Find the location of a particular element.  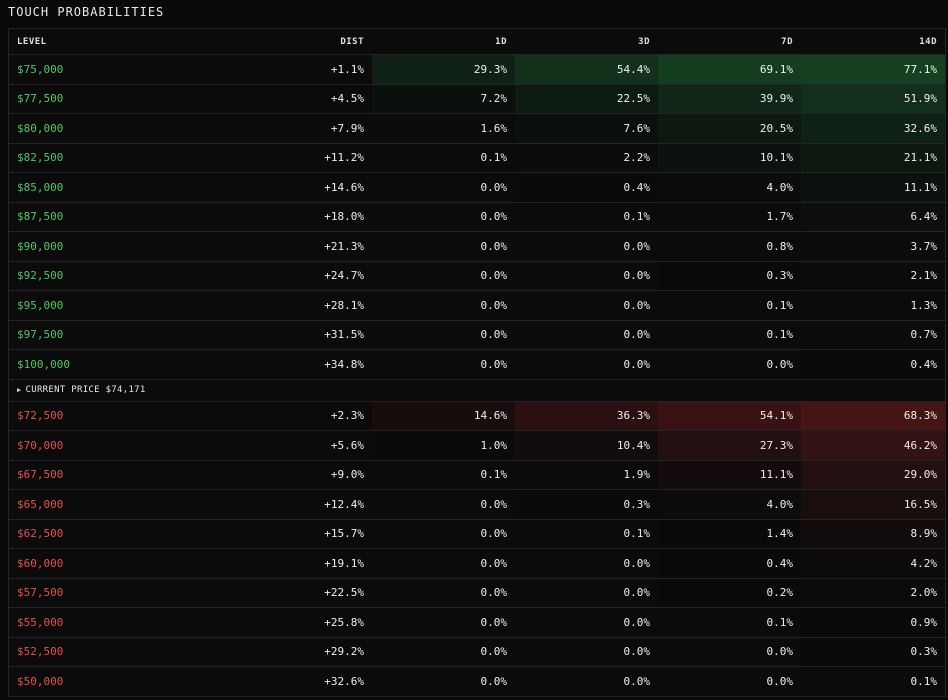

table-row: $87,500 +18.0% 0.0% 0.1% 1.7% 6.4% is located at coordinates (477, 217).